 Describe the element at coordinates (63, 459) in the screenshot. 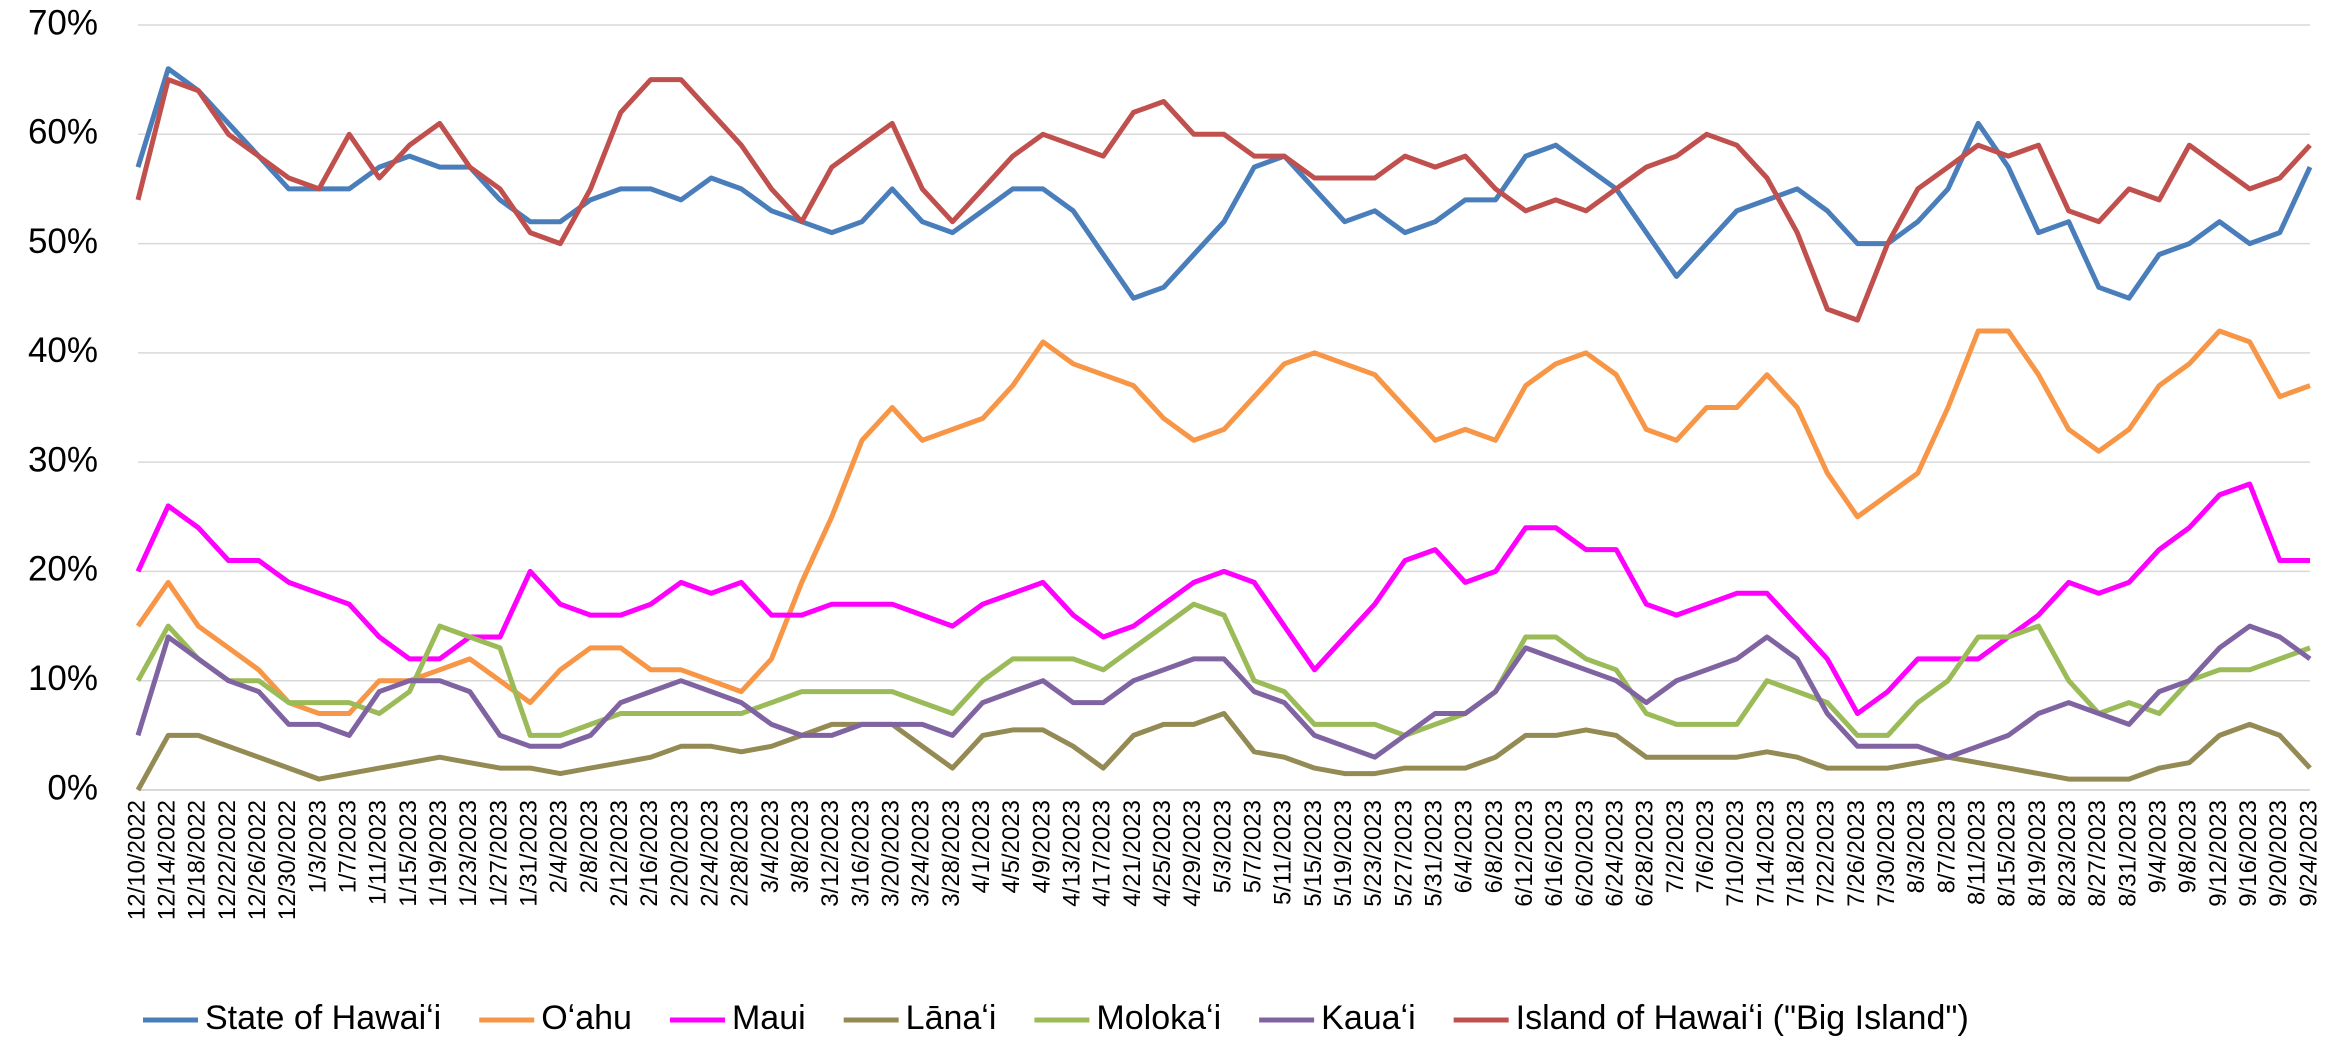

I see `y-tick-label: 30%` at that location.